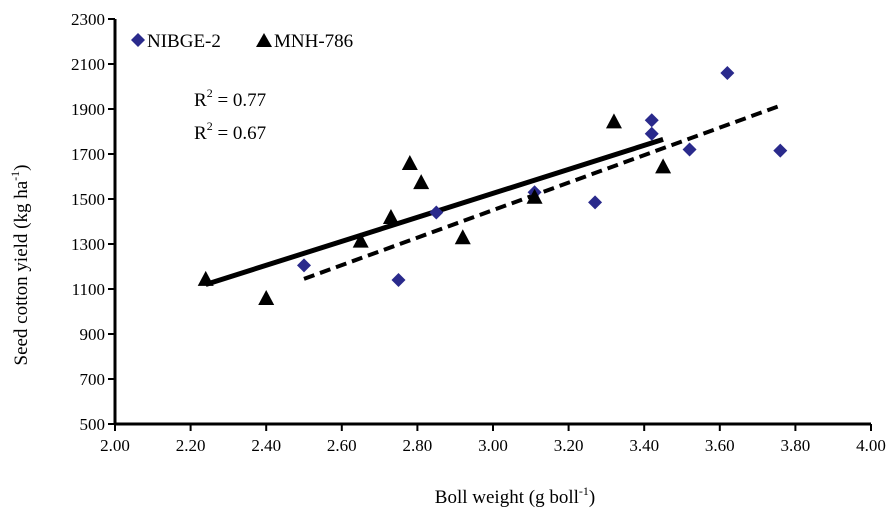  I want to click on legend-label-nibge-2: NIBGE-2, so click(184, 41).